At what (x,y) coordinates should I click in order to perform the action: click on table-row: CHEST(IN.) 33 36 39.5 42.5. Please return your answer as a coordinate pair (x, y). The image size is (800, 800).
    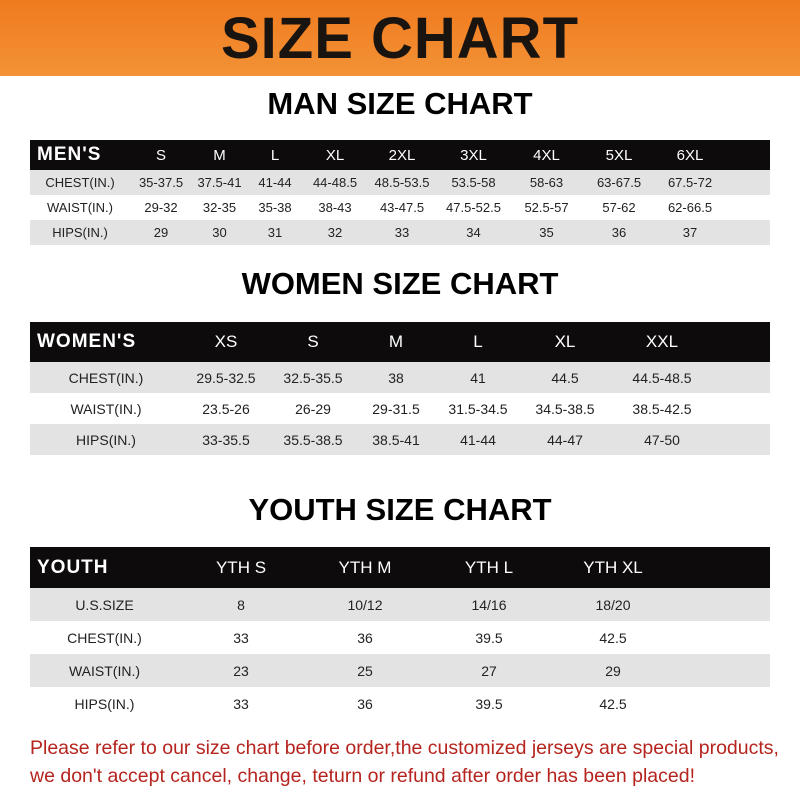
    Looking at the image, I should click on (400, 637).